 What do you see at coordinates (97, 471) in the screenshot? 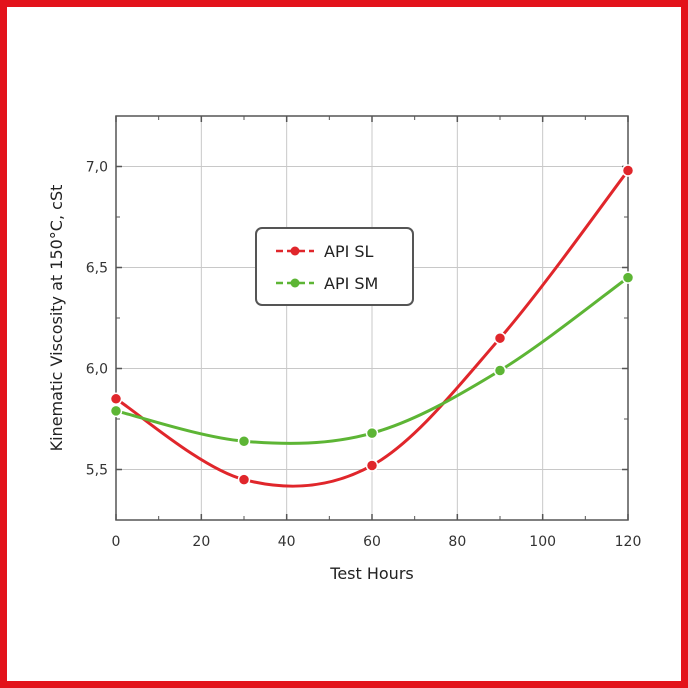
I see `y-tick-label: 5,5` at bounding box center [97, 471].